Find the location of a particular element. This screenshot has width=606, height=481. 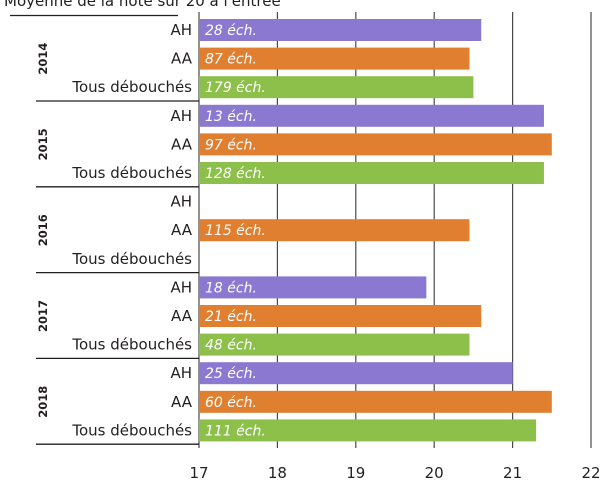

group-label: 2014 is located at coordinates (43, 59).